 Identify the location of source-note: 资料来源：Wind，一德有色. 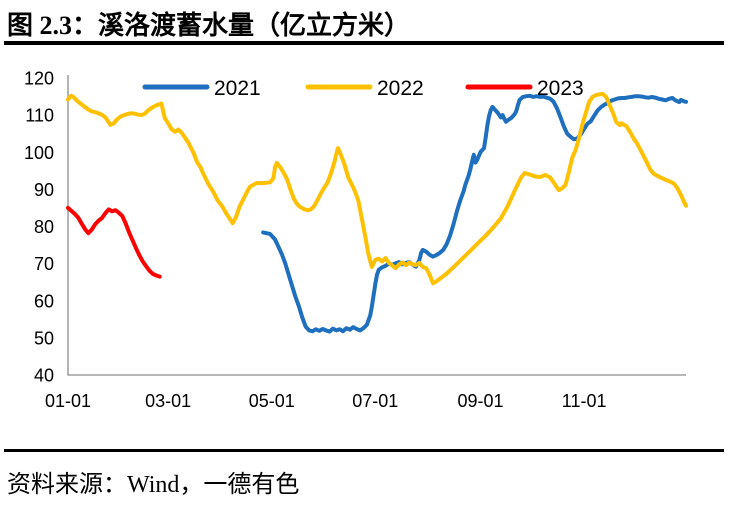
(153, 485).